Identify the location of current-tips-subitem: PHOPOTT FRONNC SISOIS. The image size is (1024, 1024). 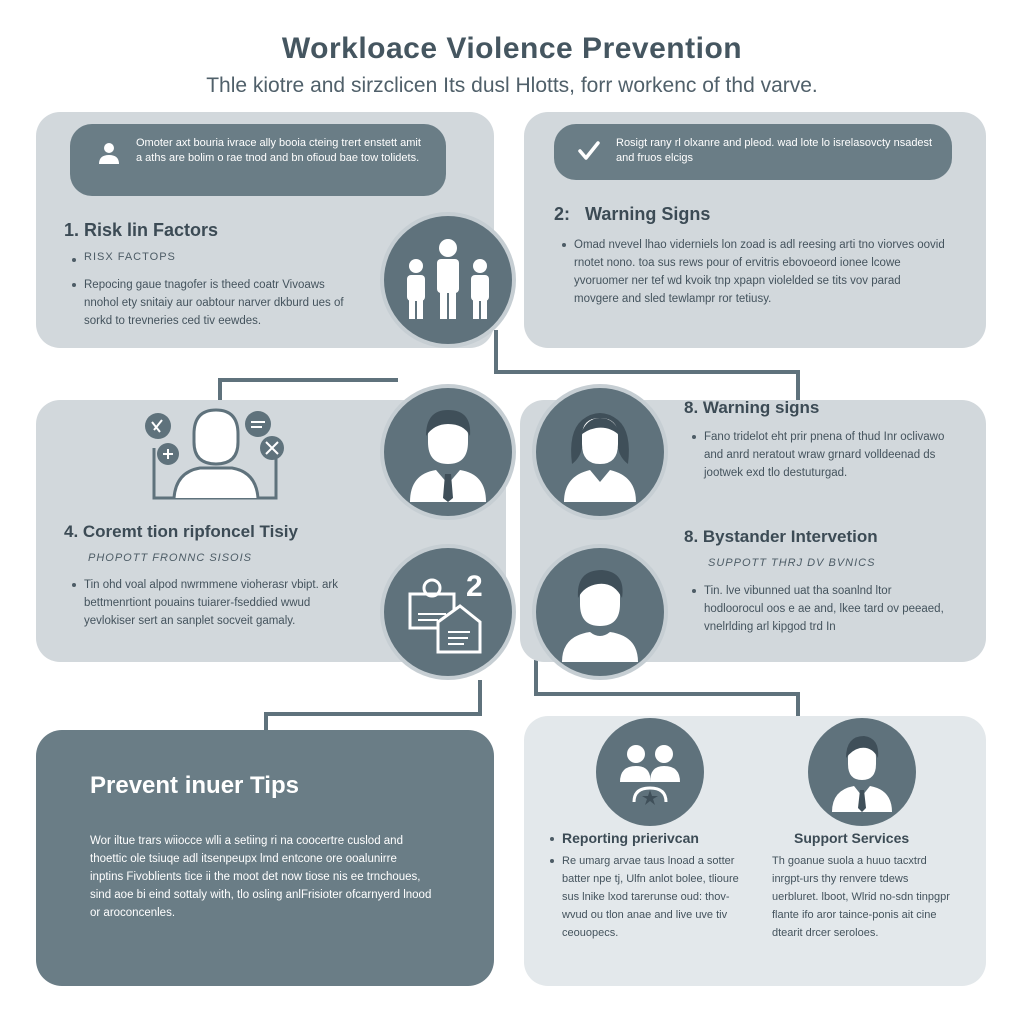
(170, 558).